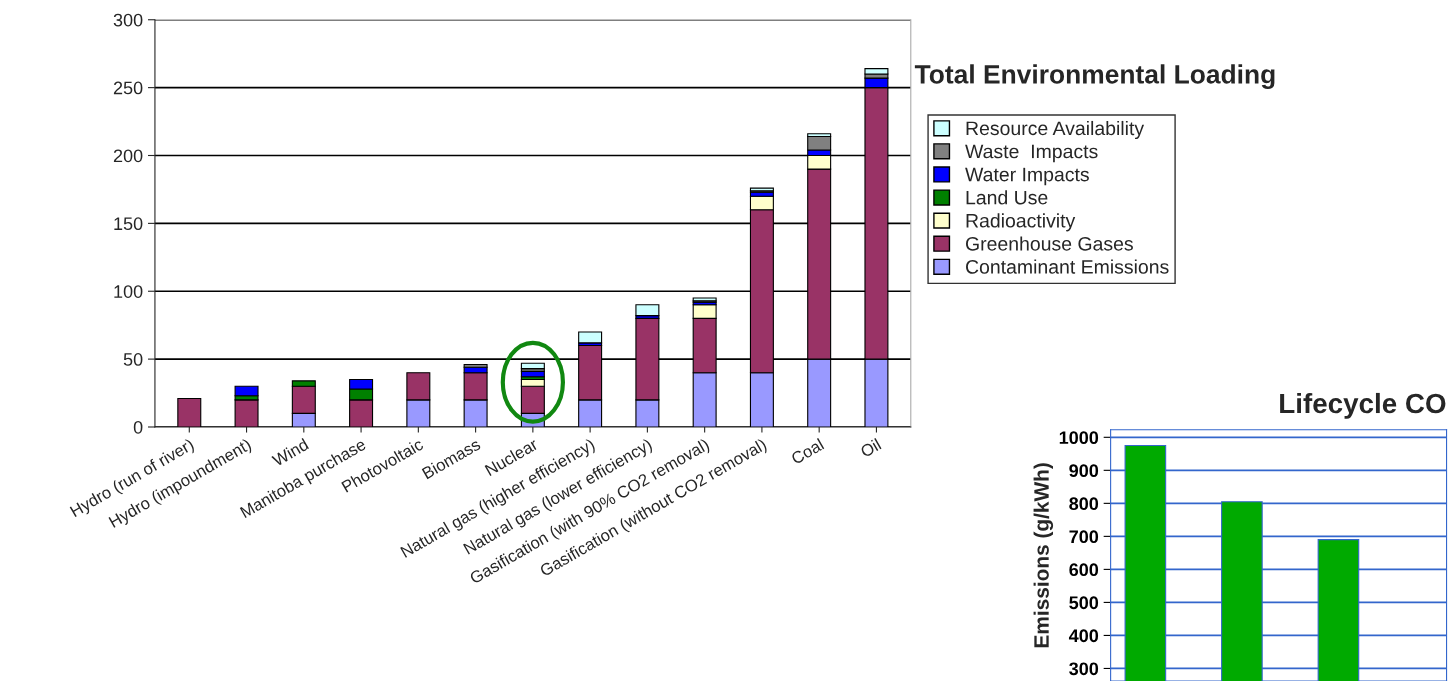 This screenshot has height=681, width=1448. What do you see at coordinates (1084, 603) in the screenshot?
I see `y-tick-label: 500` at bounding box center [1084, 603].